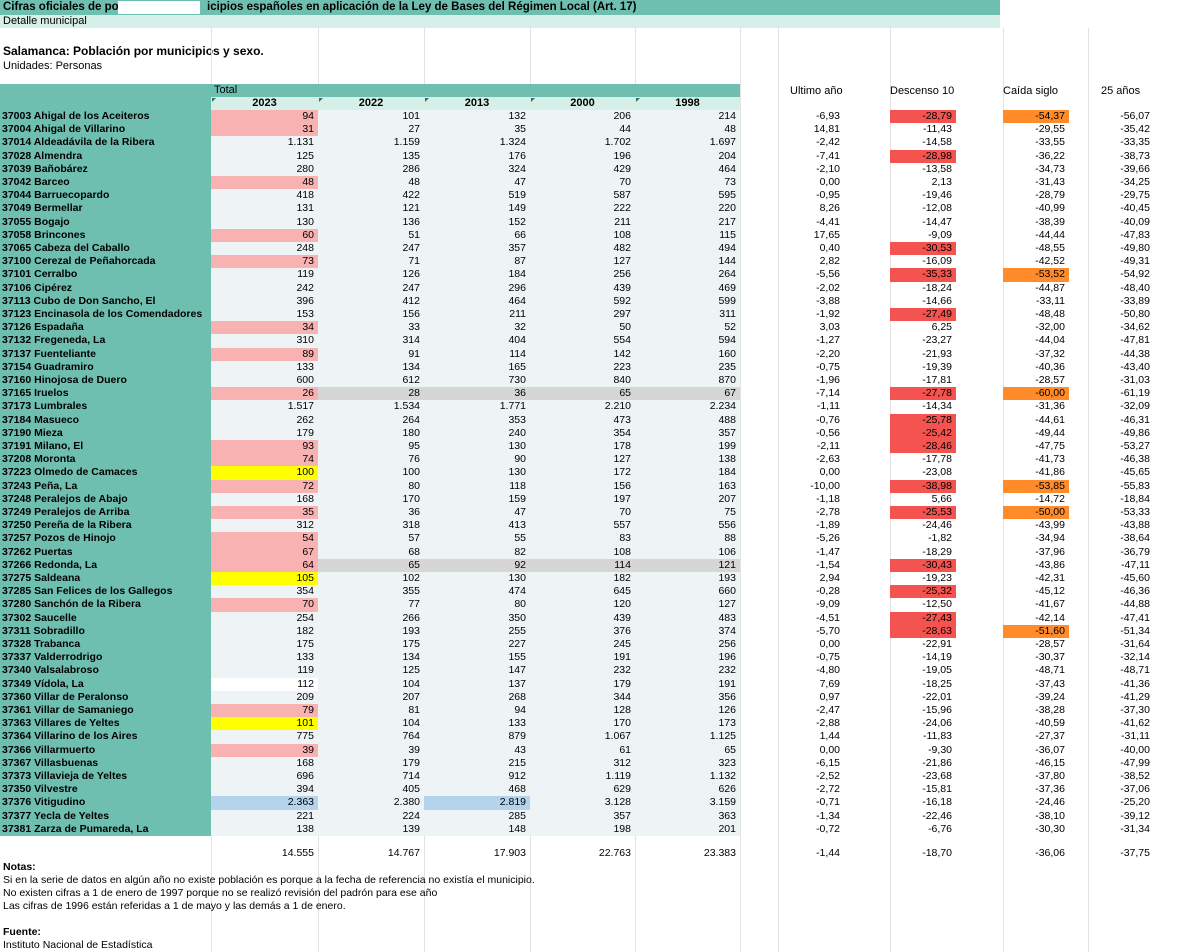 This screenshot has width=1200, height=952. Describe the element at coordinates (828, 353) in the screenshot. I see `indicator-cell: -2,20` at that location.